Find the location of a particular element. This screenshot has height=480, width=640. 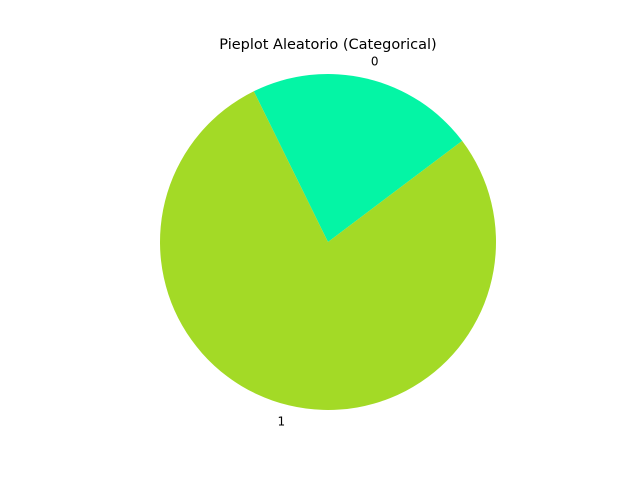

pie-slice-labels: 01 is located at coordinates (328, 242).